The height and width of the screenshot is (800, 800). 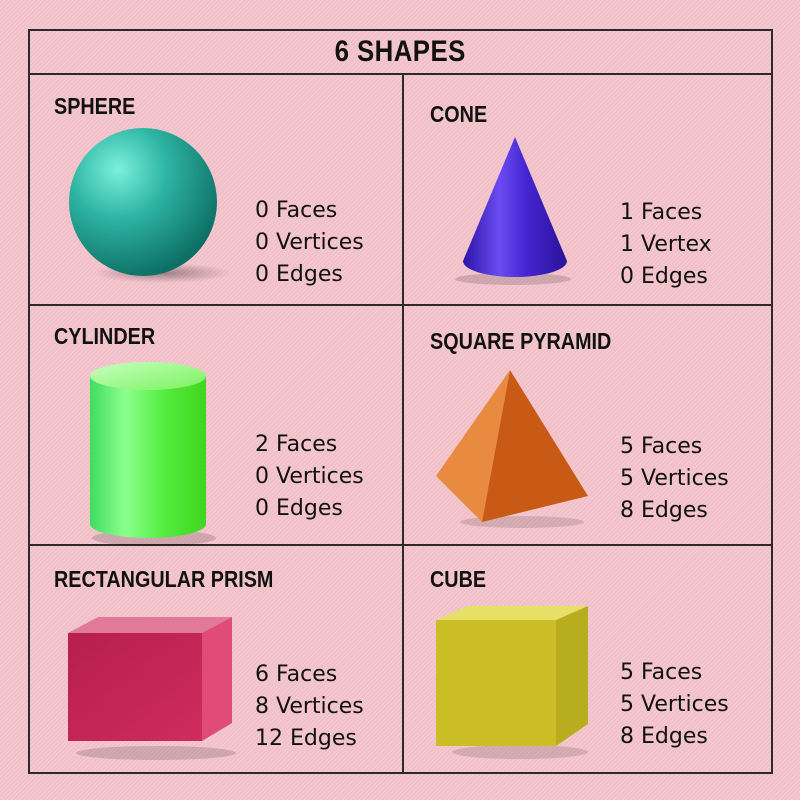 What do you see at coordinates (512, 449) in the screenshot?
I see `square-pyramid-icon` at bounding box center [512, 449].